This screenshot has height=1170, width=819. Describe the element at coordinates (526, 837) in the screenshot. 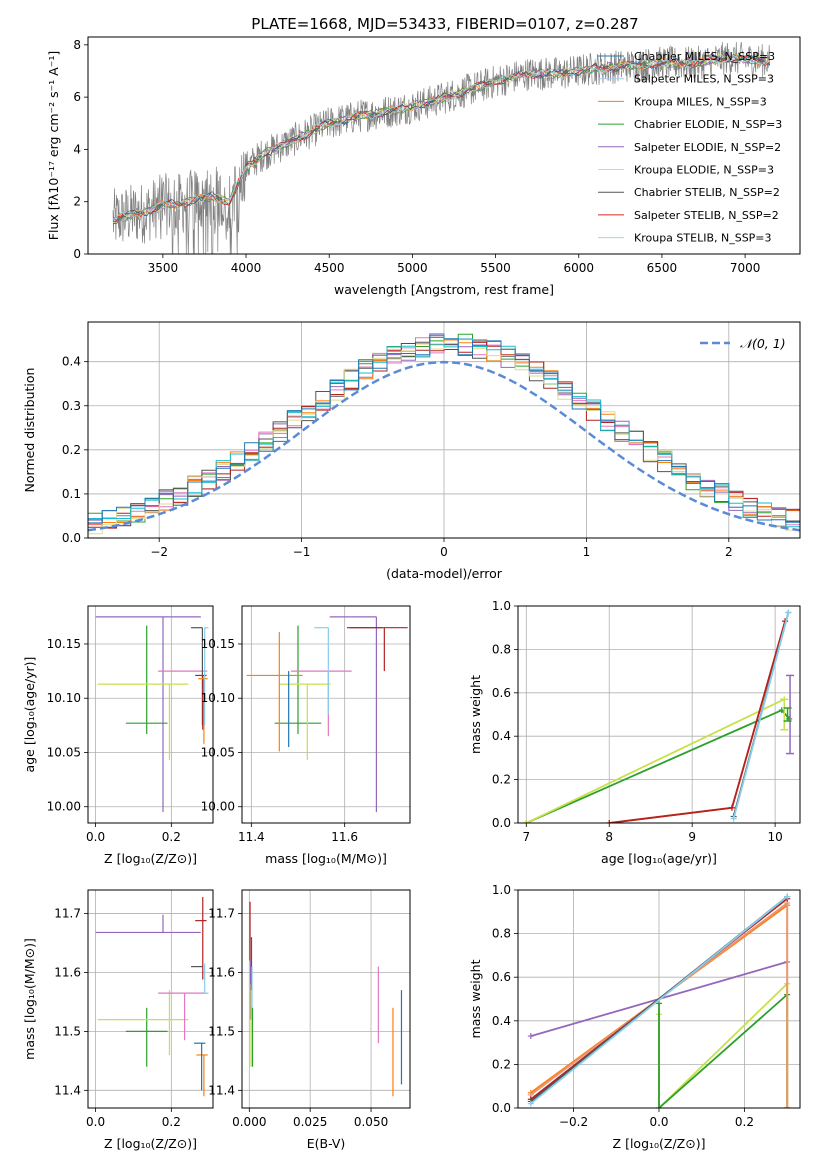

I see `x-tick-label: 7` at that location.